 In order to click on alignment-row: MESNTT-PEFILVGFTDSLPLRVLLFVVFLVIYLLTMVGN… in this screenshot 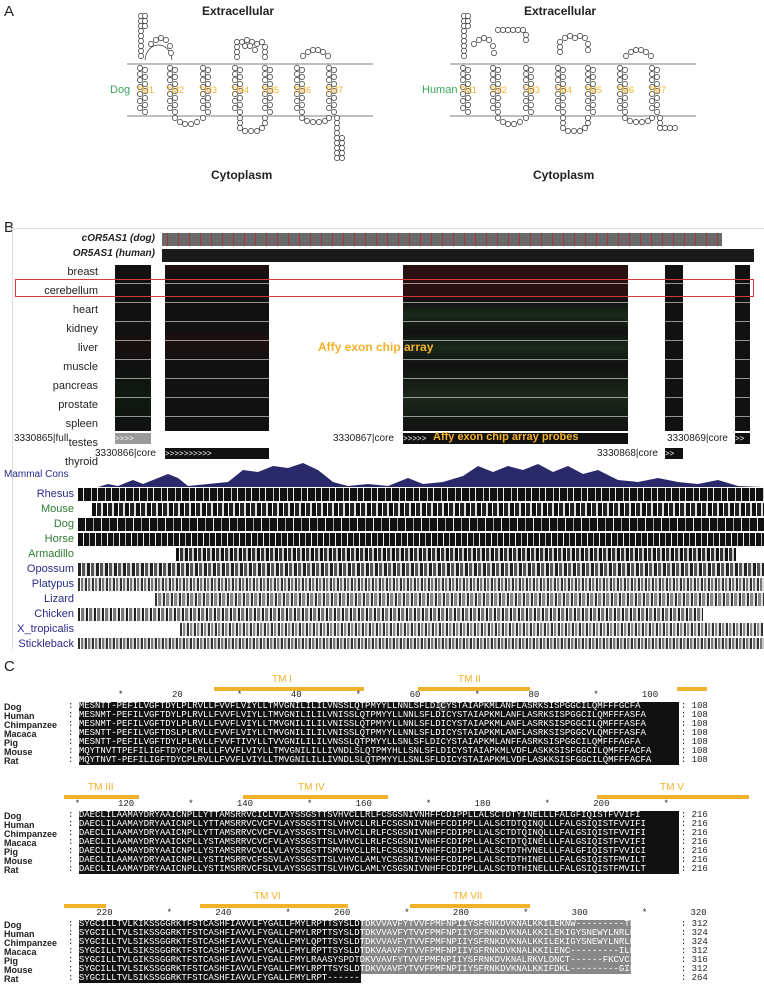, I will do `click(378, 733)`.